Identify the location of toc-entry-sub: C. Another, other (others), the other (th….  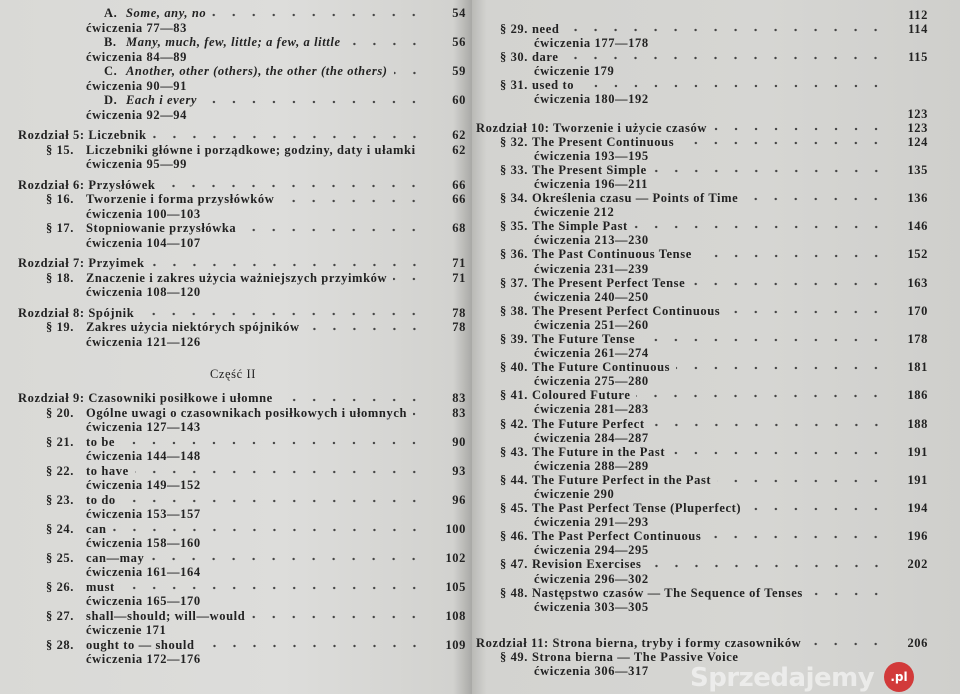
(233, 78).